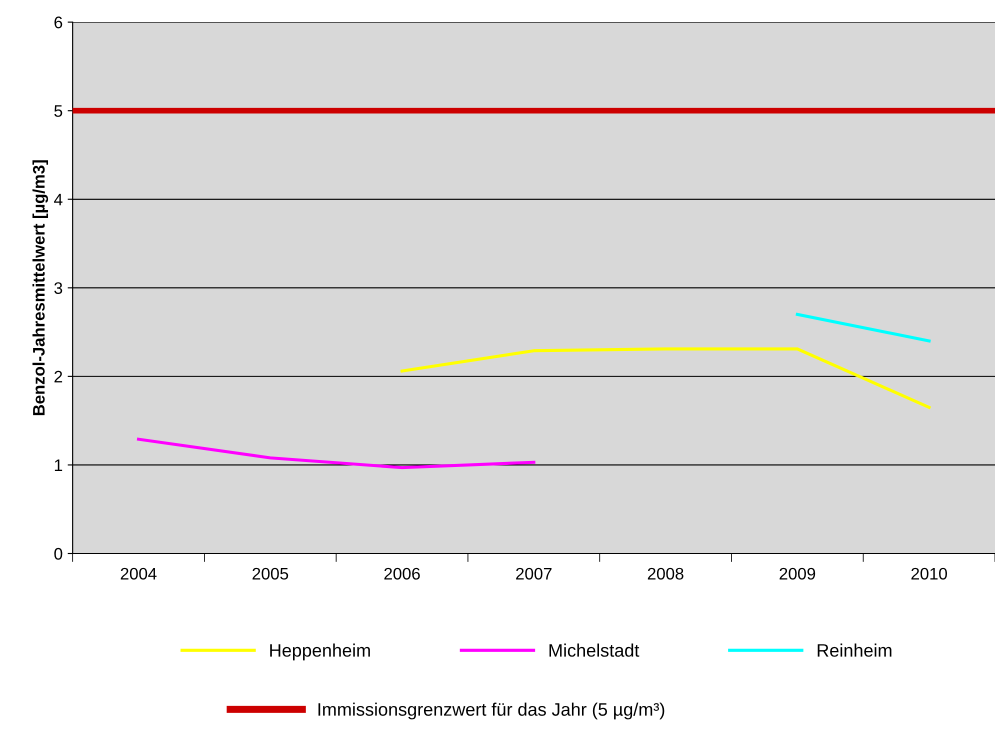 The image size is (995, 738). What do you see at coordinates (320, 652) in the screenshot?
I see `legend-label: Heppenheim` at bounding box center [320, 652].